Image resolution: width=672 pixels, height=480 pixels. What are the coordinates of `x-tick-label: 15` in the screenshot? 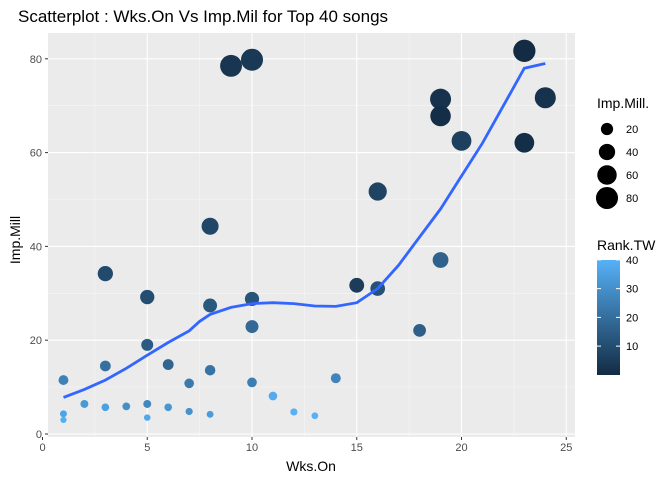 It's located at (357, 448).